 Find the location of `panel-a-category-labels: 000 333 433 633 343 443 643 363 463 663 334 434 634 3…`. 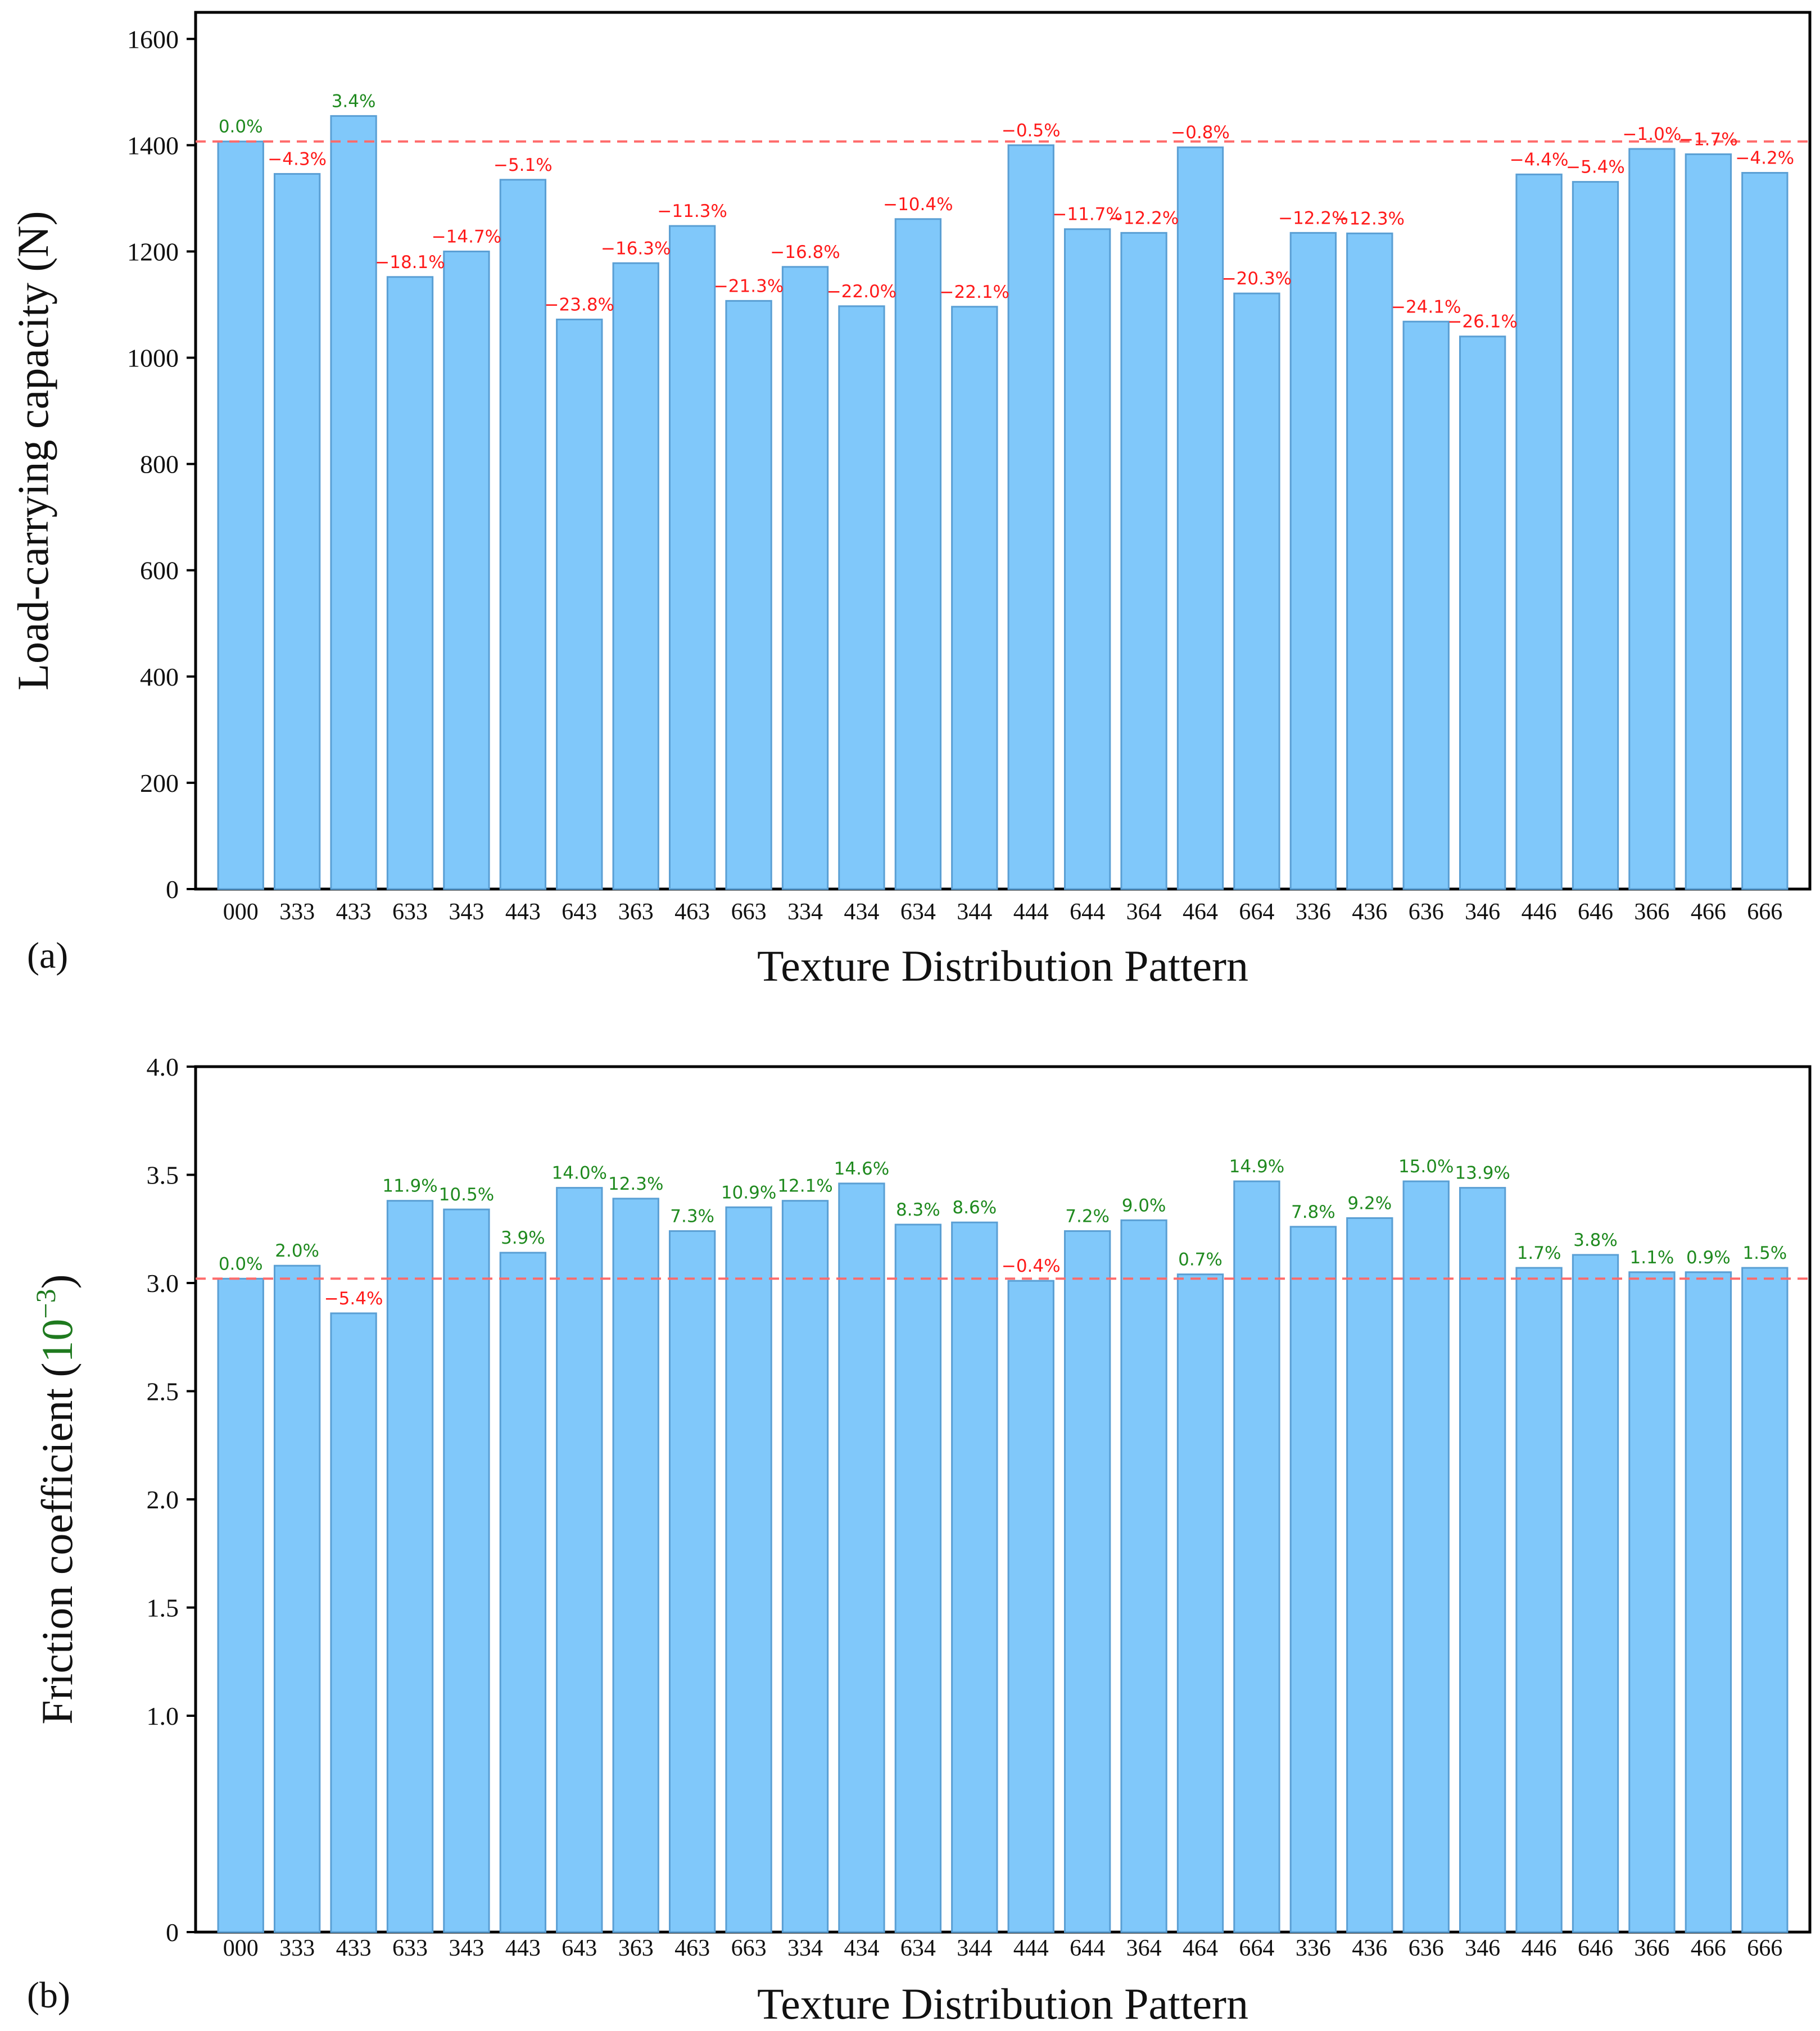

panel-a-category-labels: 000 333 433 633 343 443 643 363 463 663 334 434 634 3… is located at coordinates (1003, 912).